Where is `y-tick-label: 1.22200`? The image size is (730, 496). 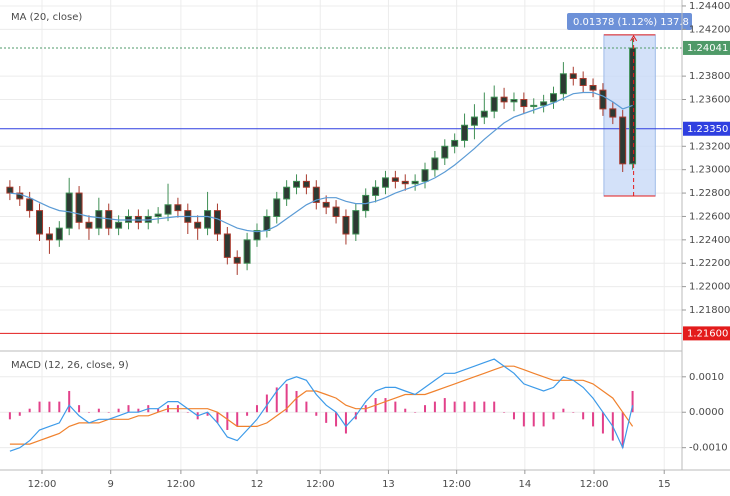
y-tick-label: 1.22200 is located at coordinates (709, 263).